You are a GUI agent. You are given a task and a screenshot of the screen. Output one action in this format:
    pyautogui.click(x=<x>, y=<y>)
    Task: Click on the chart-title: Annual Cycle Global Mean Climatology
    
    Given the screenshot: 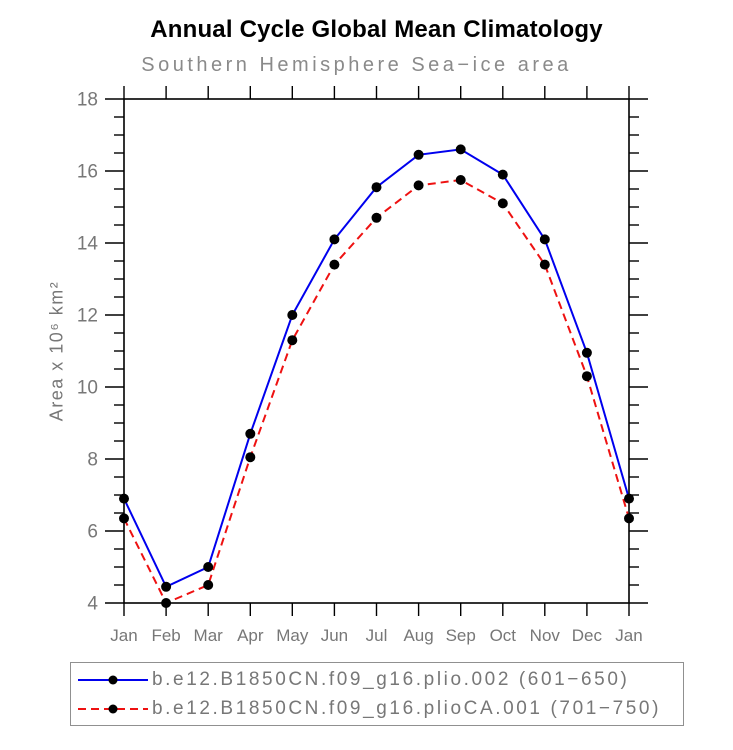 What is the action you would take?
    pyautogui.click(x=376, y=29)
    